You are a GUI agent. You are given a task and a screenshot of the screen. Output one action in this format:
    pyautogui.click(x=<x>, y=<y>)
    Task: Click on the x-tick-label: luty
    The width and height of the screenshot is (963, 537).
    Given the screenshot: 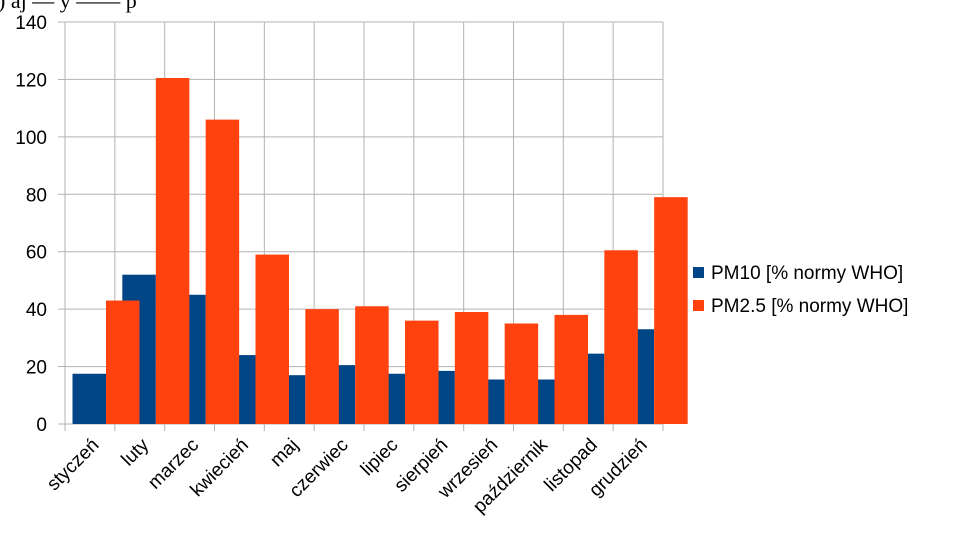 What is the action you would take?
    pyautogui.click(x=136, y=452)
    